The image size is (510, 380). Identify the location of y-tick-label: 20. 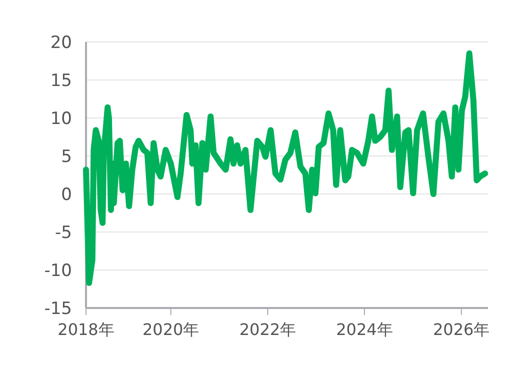
(61, 43).